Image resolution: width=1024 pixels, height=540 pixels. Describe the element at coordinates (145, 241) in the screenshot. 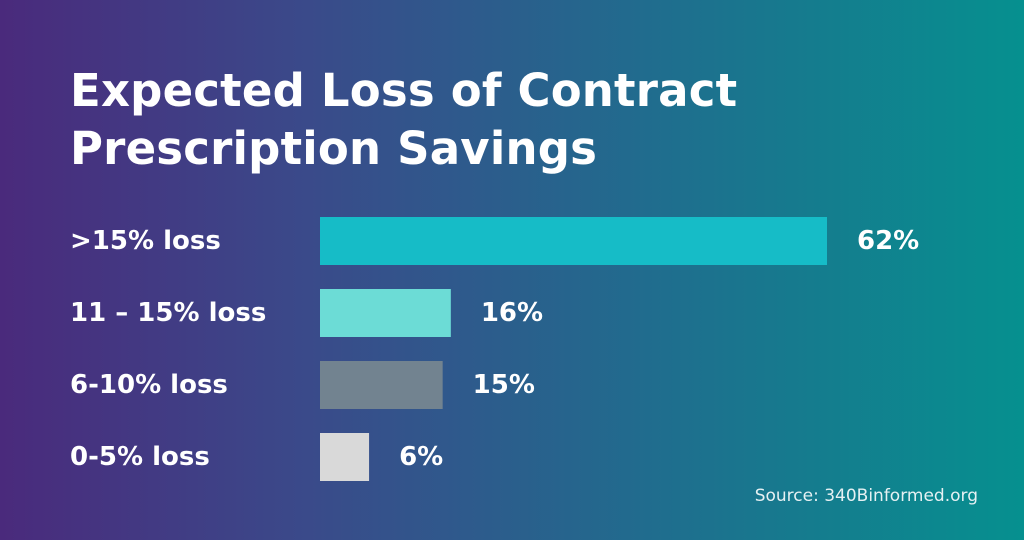

I see `category-label: >15% loss` at that location.